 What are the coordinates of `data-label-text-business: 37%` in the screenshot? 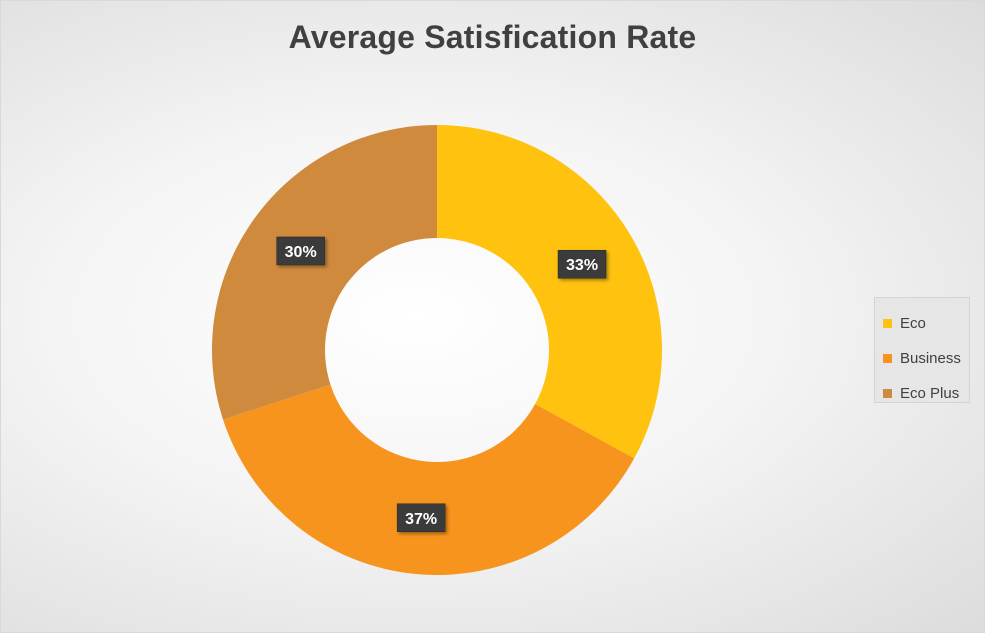 It's located at (421, 519).